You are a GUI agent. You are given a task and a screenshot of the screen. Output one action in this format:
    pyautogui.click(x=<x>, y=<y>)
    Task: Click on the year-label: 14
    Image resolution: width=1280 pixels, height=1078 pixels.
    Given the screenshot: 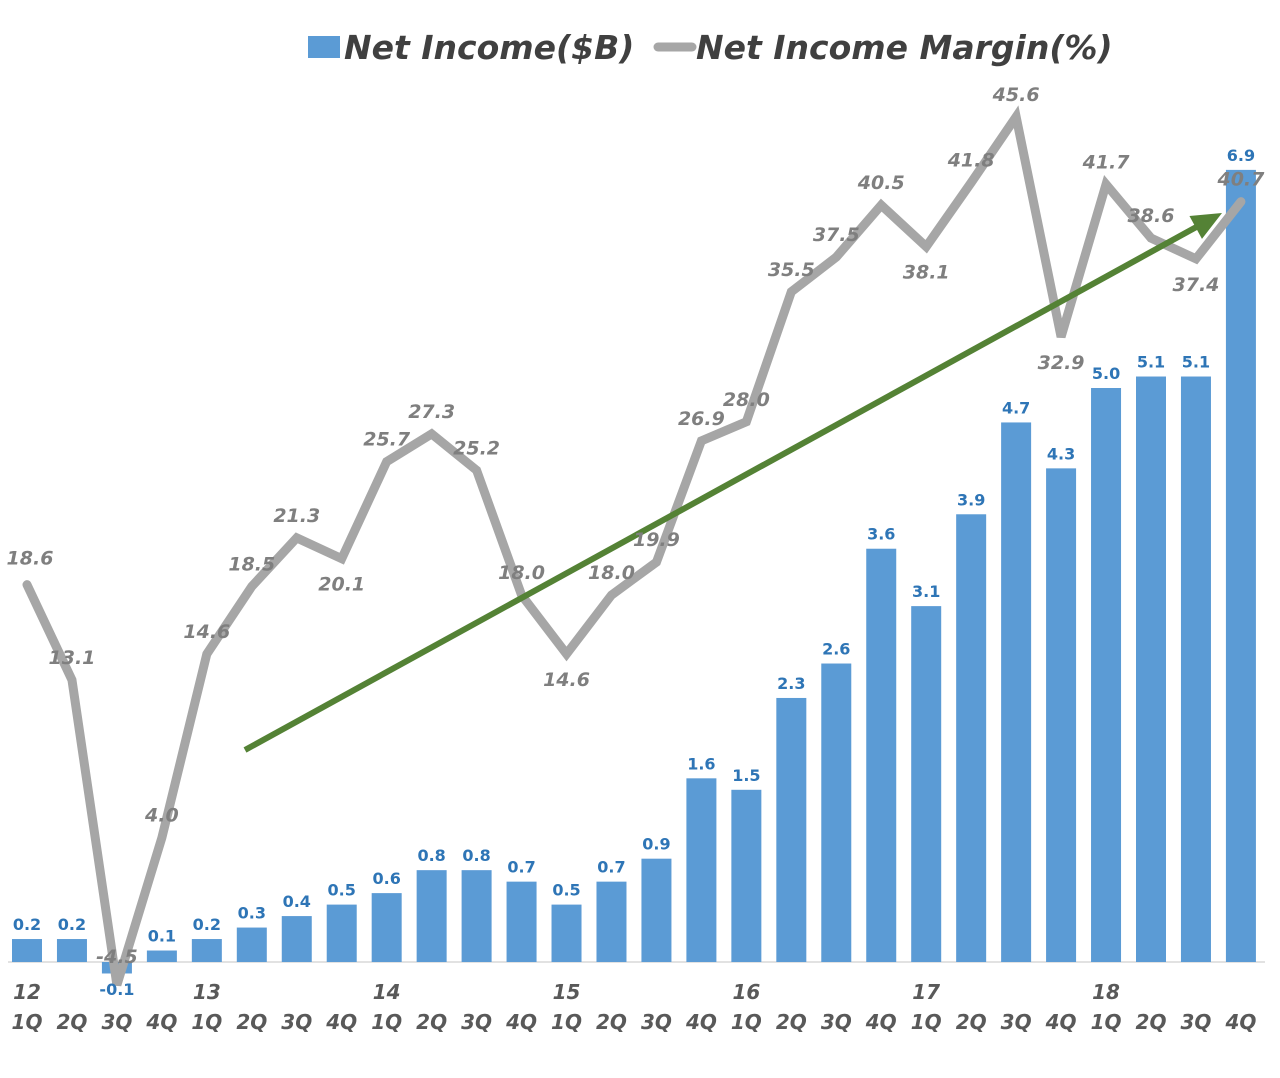 What is the action you would take?
    pyautogui.click(x=387, y=992)
    